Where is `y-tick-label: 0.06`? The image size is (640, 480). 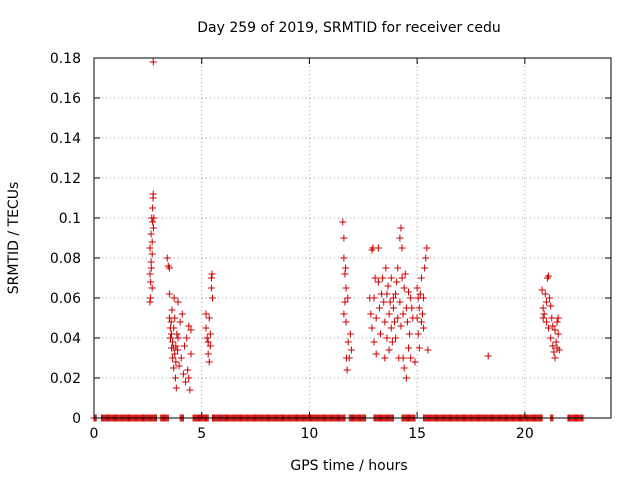 y-tick-label: 0.06 is located at coordinates (65, 299).